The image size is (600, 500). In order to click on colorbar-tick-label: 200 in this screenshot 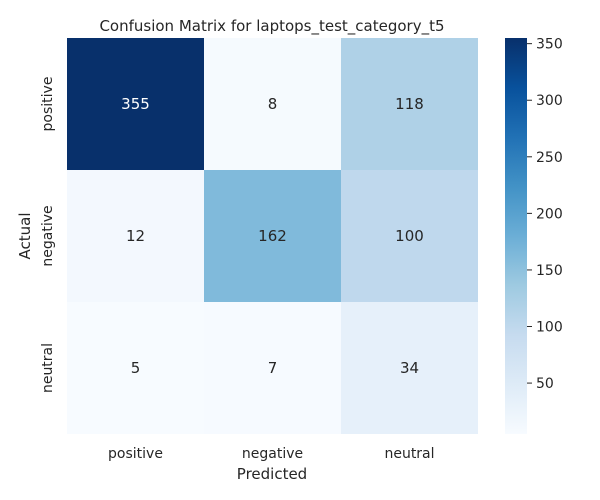, I will do `click(549, 214)`.